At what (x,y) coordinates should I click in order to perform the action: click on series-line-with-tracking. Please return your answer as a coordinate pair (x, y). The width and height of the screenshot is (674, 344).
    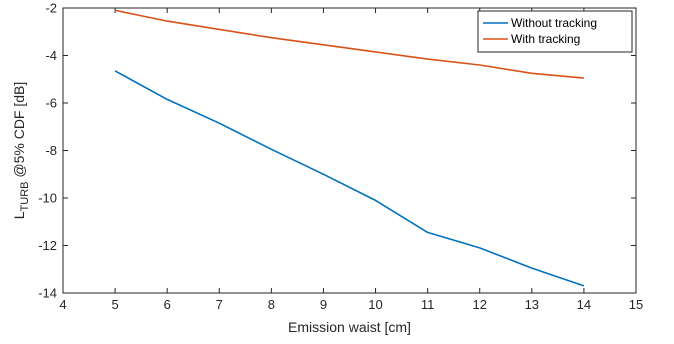
    Looking at the image, I should click on (349, 44).